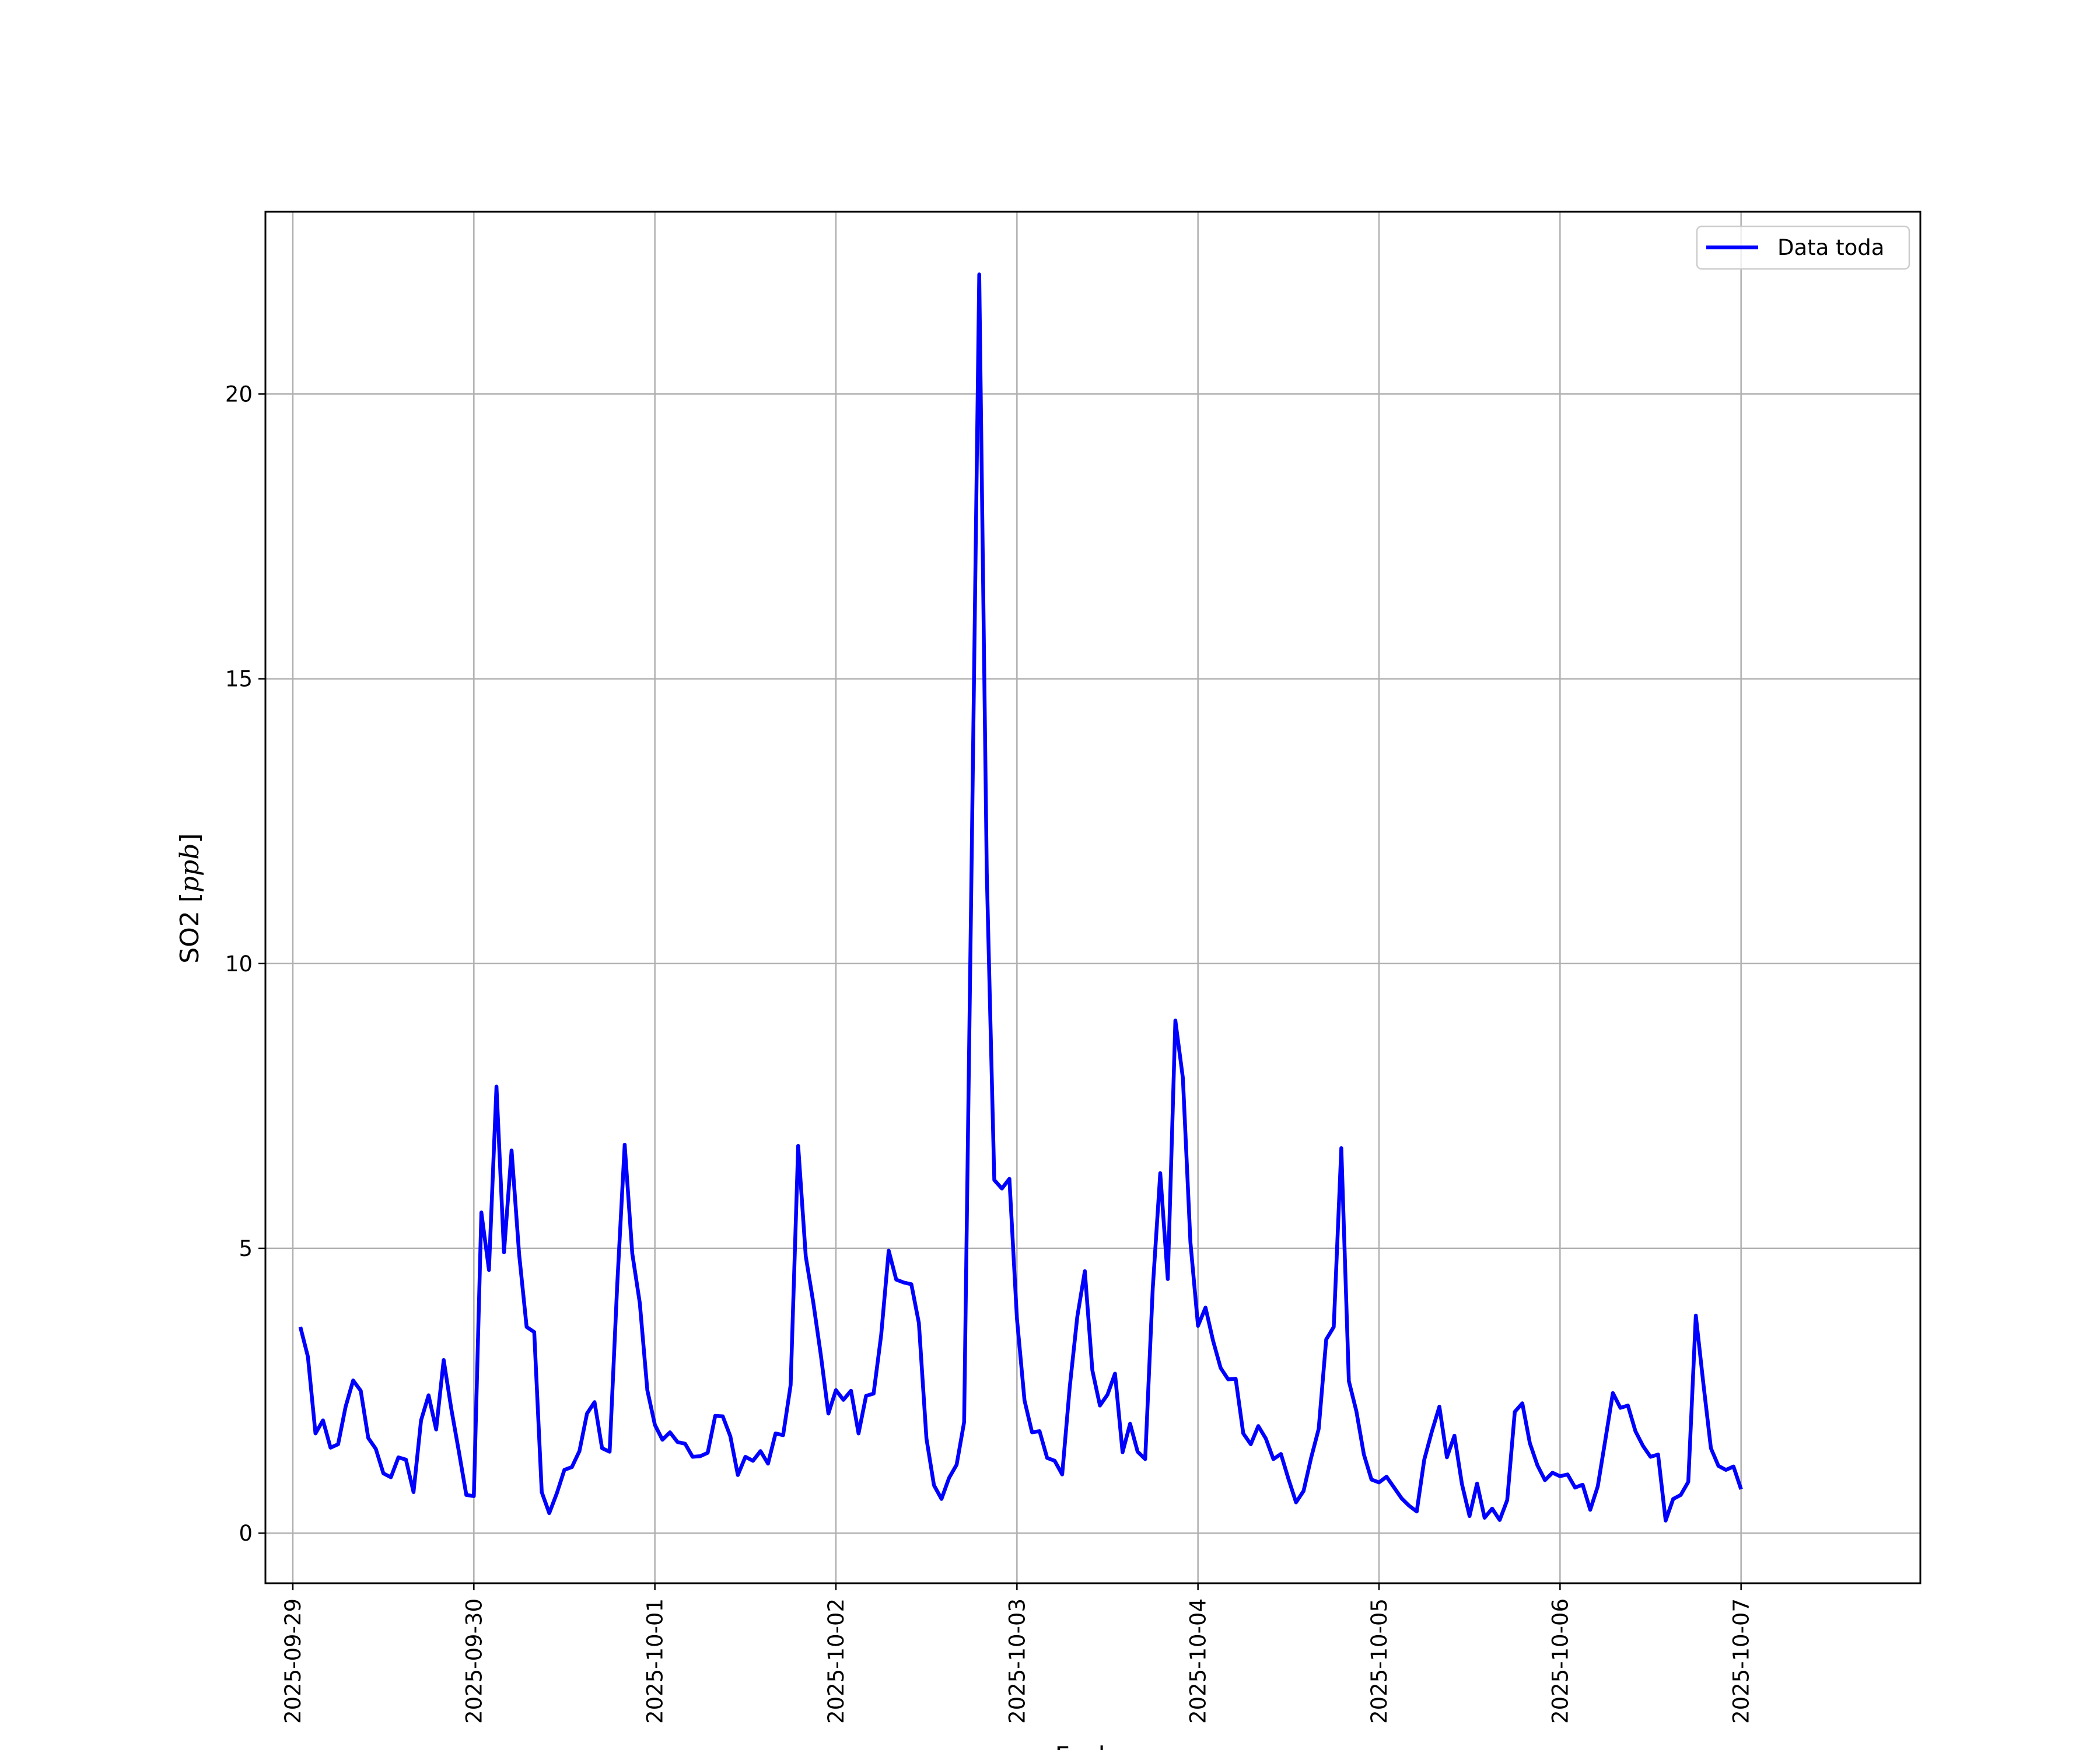 Image resolution: width=2100 pixels, height=1753 pixels. I want to click on y-axis-title: SO2 [ppb], so click(190, 898).